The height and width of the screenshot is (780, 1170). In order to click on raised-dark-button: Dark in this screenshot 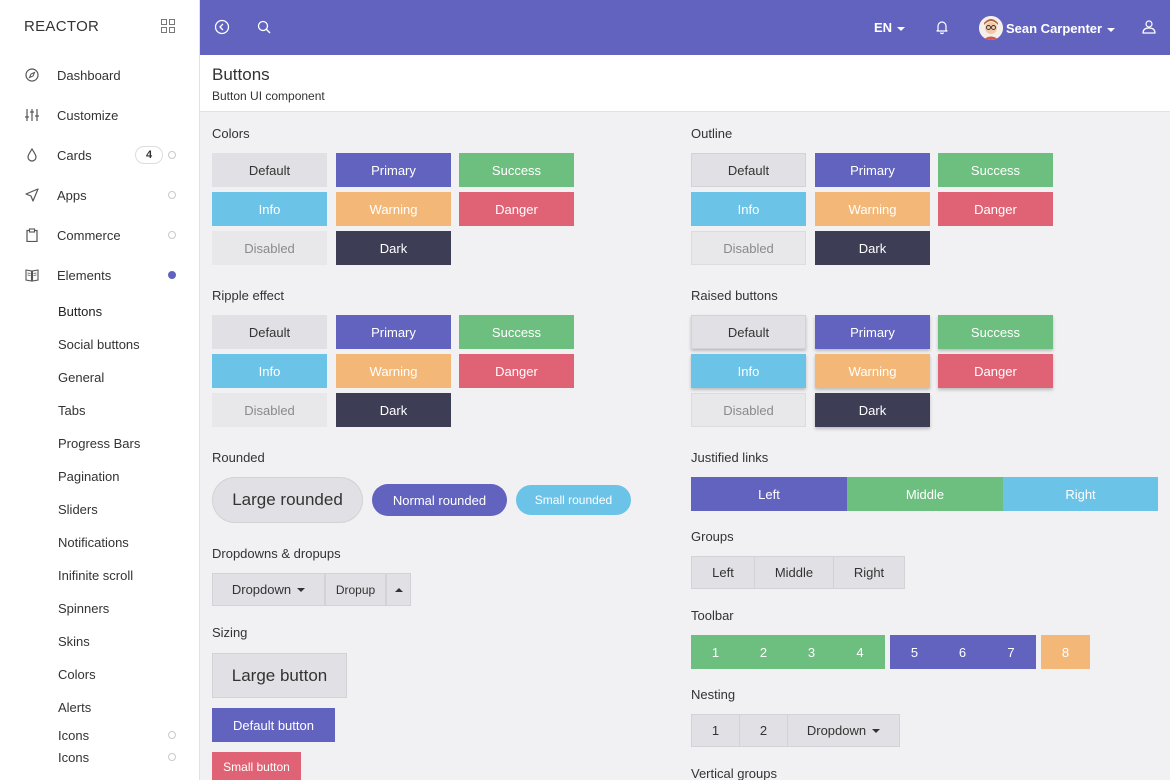, I will do `click(872, 410)`.